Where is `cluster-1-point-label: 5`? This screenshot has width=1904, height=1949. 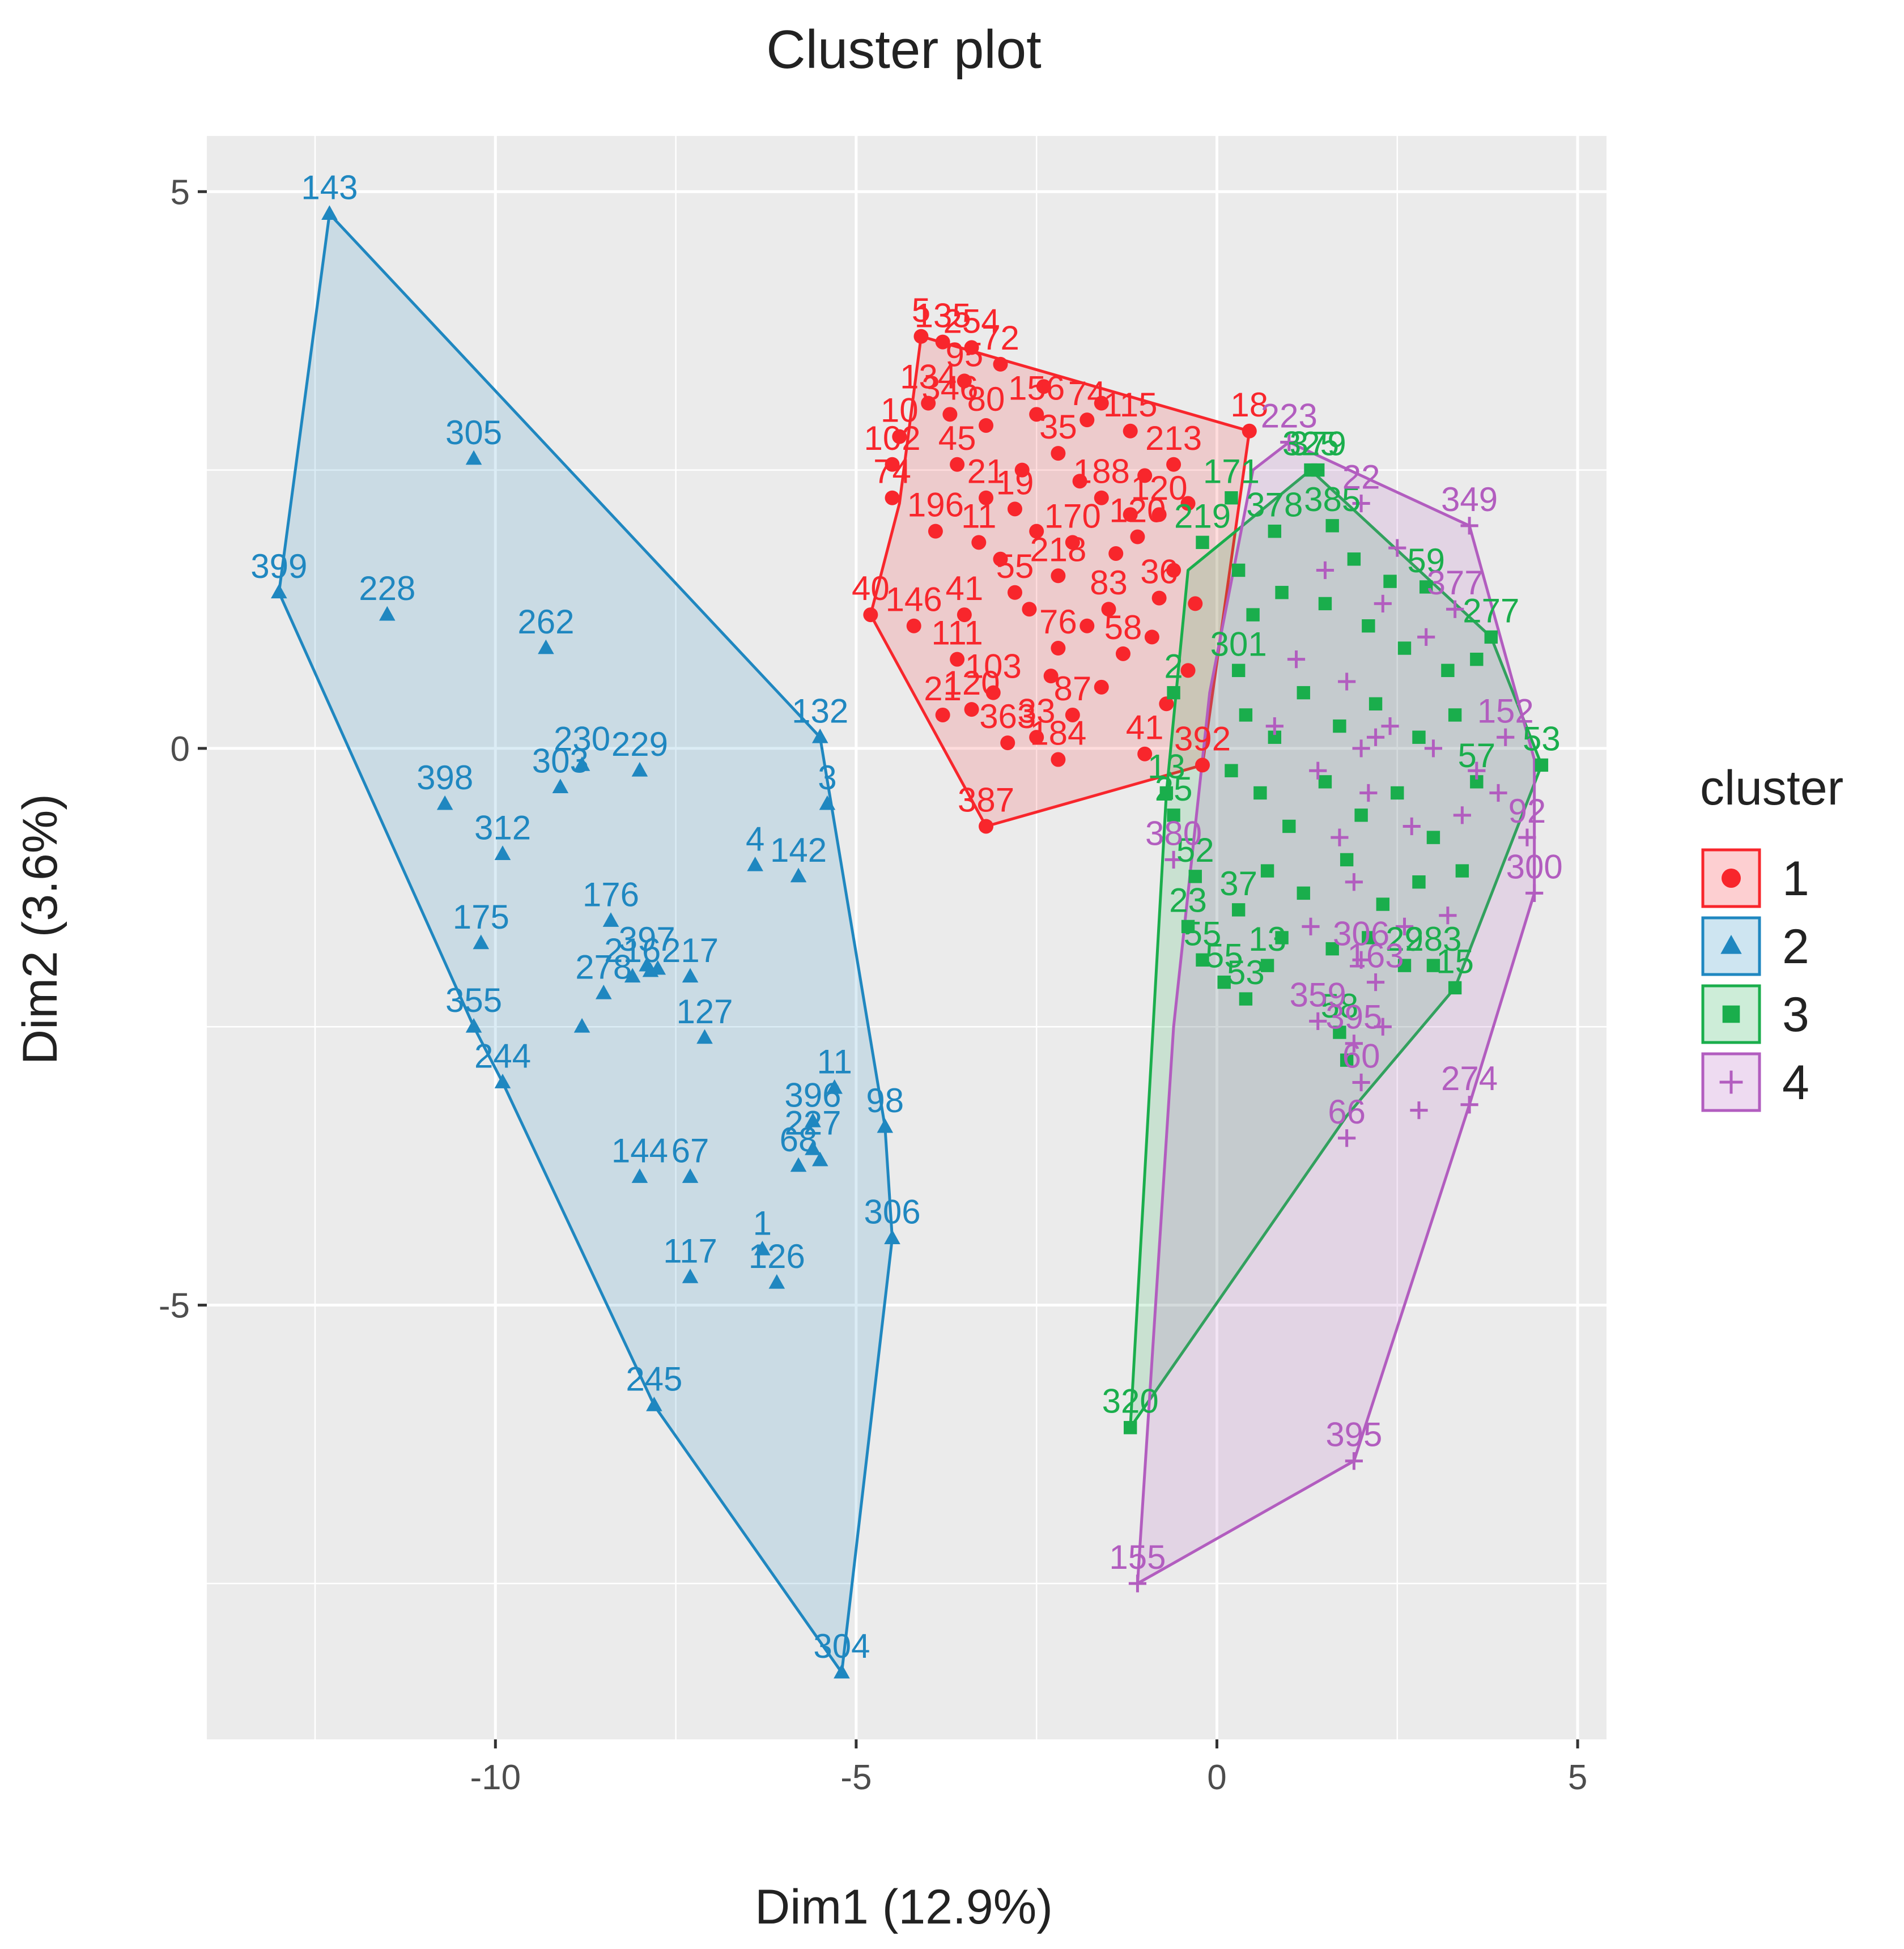 cluster-1-point-label: 5 is located at coordinates (921, 310).